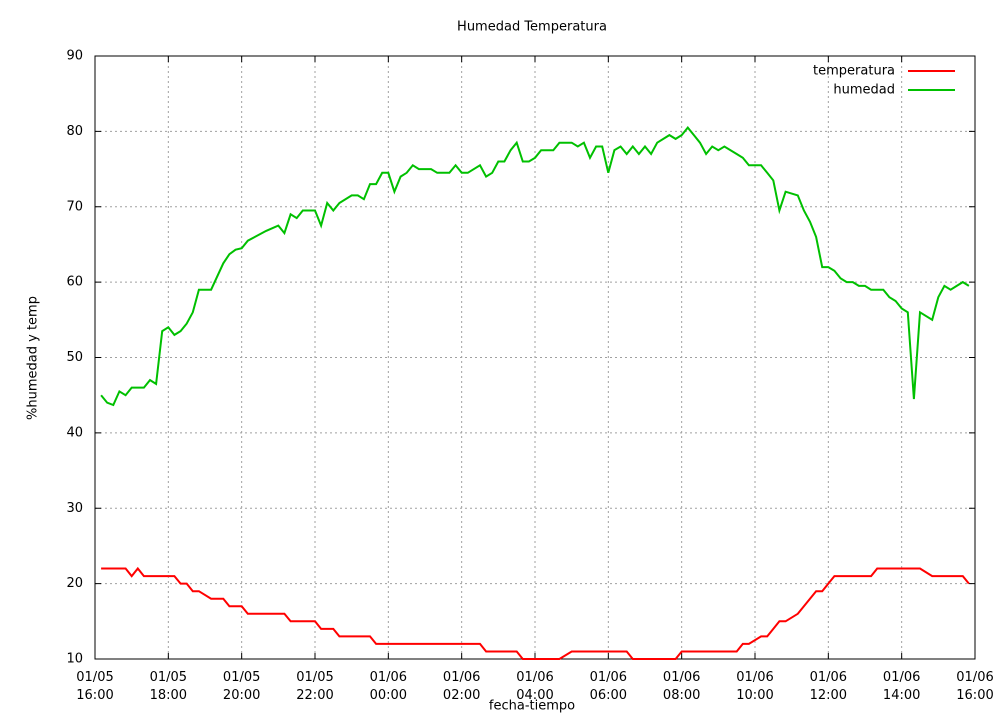  Describe the element at coordinates (74, 432) in the screenshot. I see `y-tick-label: 40` at that location.